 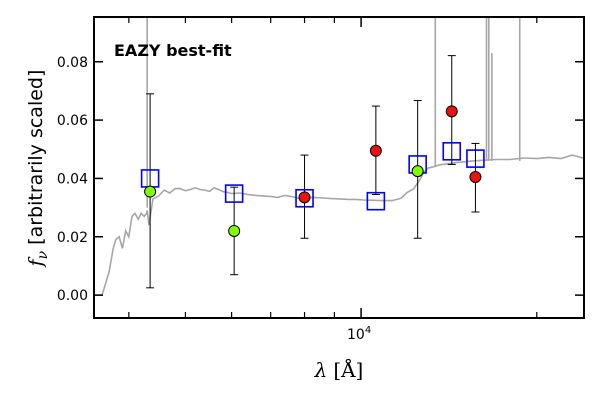 What do you see at coordinates (312, 176) in the screenshot?
I see `model-photometry-boxes` at bounding box center [312, 176].